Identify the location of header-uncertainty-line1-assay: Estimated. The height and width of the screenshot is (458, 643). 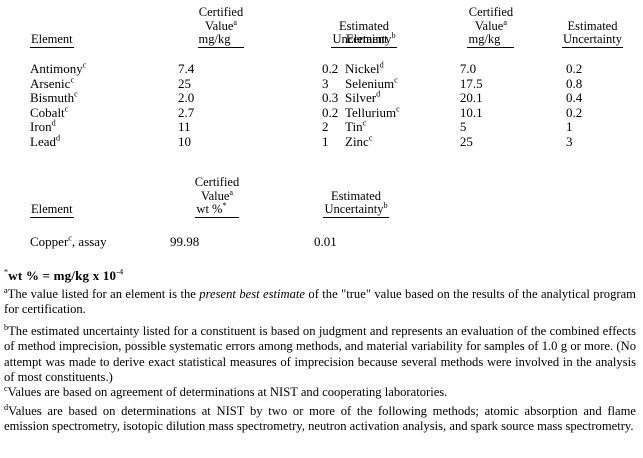
(356, 195).